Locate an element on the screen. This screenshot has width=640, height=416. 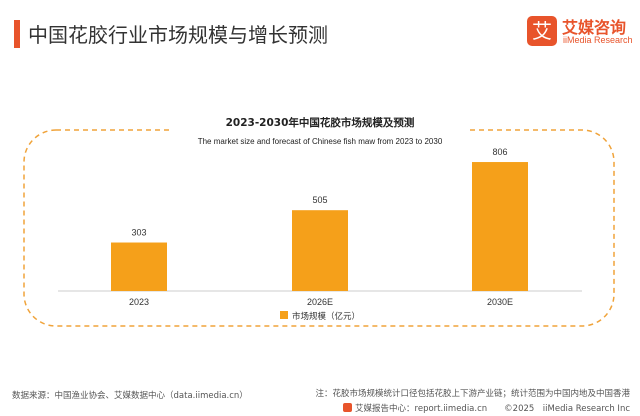
x-tick-label-2026E: 2026E is located at coordinates (320, 302).